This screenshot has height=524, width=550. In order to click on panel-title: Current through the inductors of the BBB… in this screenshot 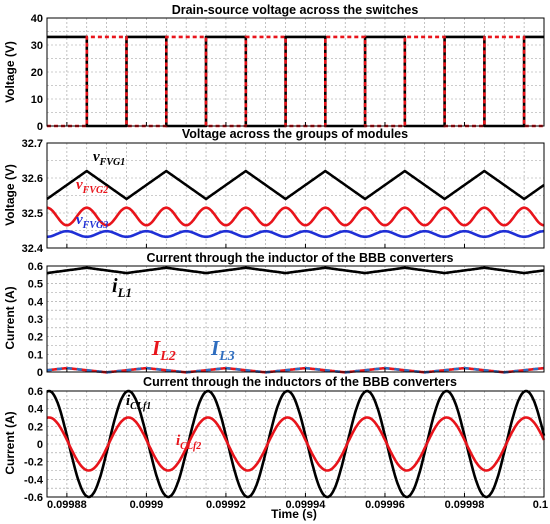, I will do `click(300, 382)`.